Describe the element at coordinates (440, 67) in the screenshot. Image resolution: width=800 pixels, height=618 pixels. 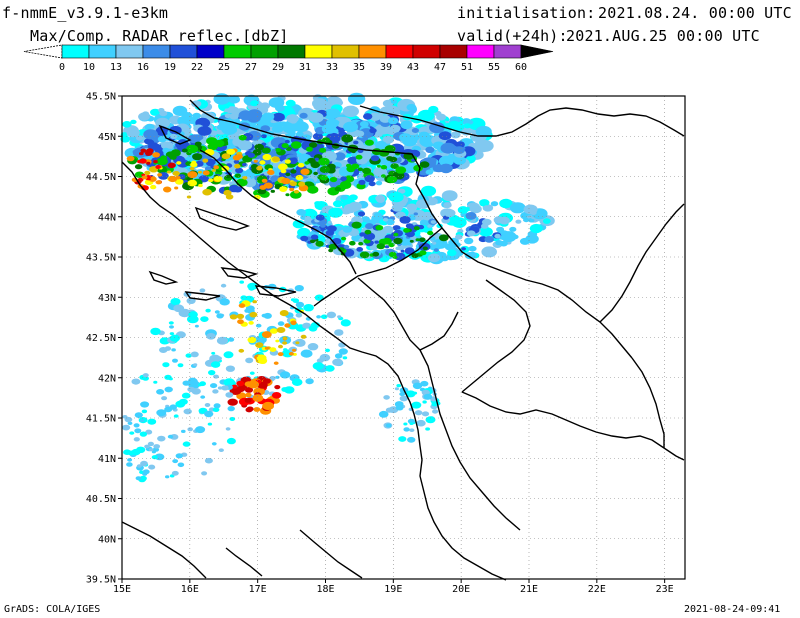
I see `colorbar-tick-label: 47` at that location.